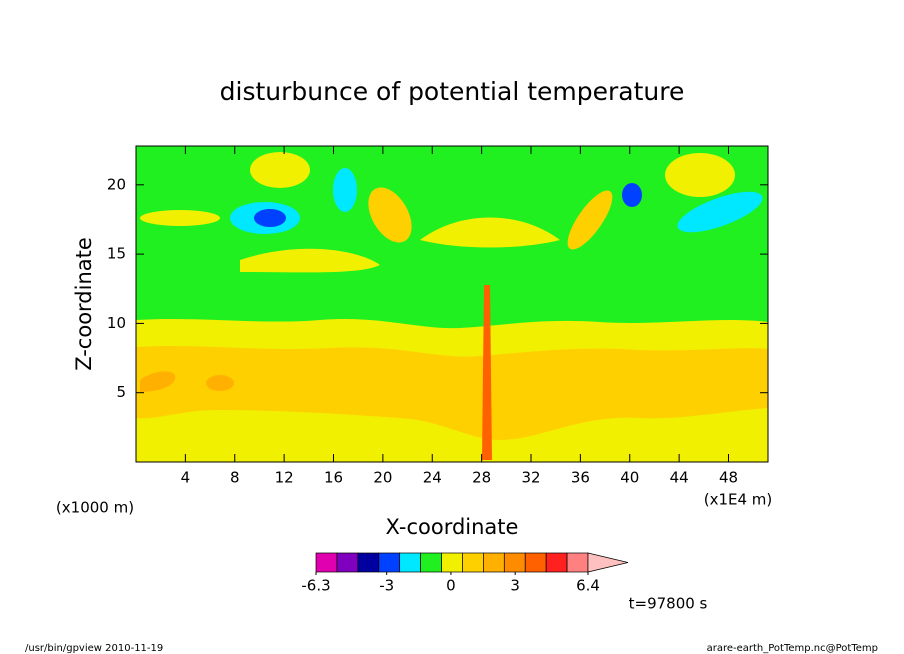 The width and height of the screenshot is (904, 654). Describe the element at coordinates (235, 478) in the screenshot. I see `x-tick-label: 8` at that location.